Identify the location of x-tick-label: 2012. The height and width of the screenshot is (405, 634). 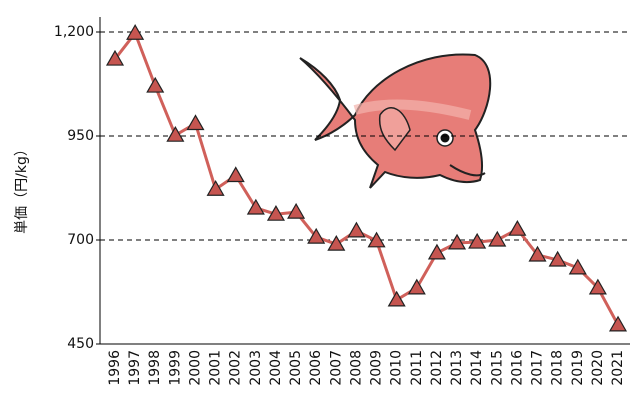
(437, 368).